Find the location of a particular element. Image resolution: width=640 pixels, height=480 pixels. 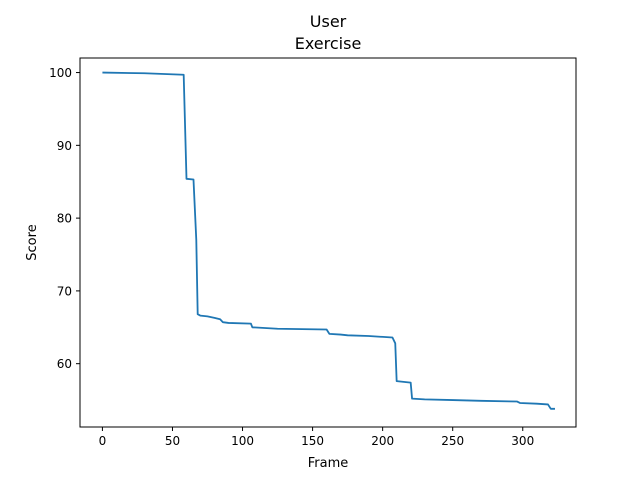

y-tick-label: 90 is located at coordinates (64, 146).